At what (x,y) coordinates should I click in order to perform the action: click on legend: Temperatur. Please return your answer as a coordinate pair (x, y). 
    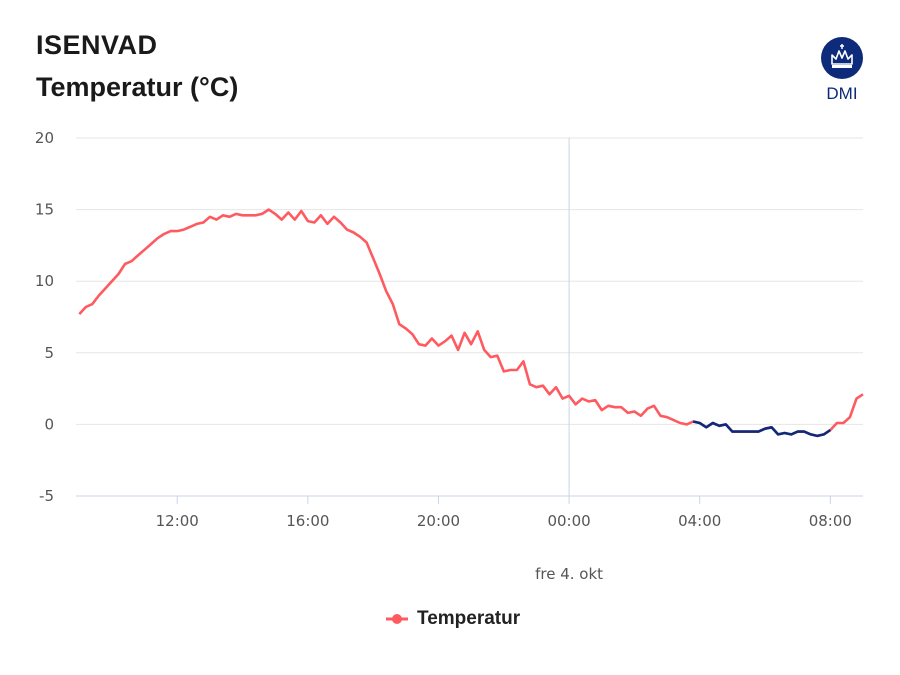
    Looking at the image, I should click on (452, 619).